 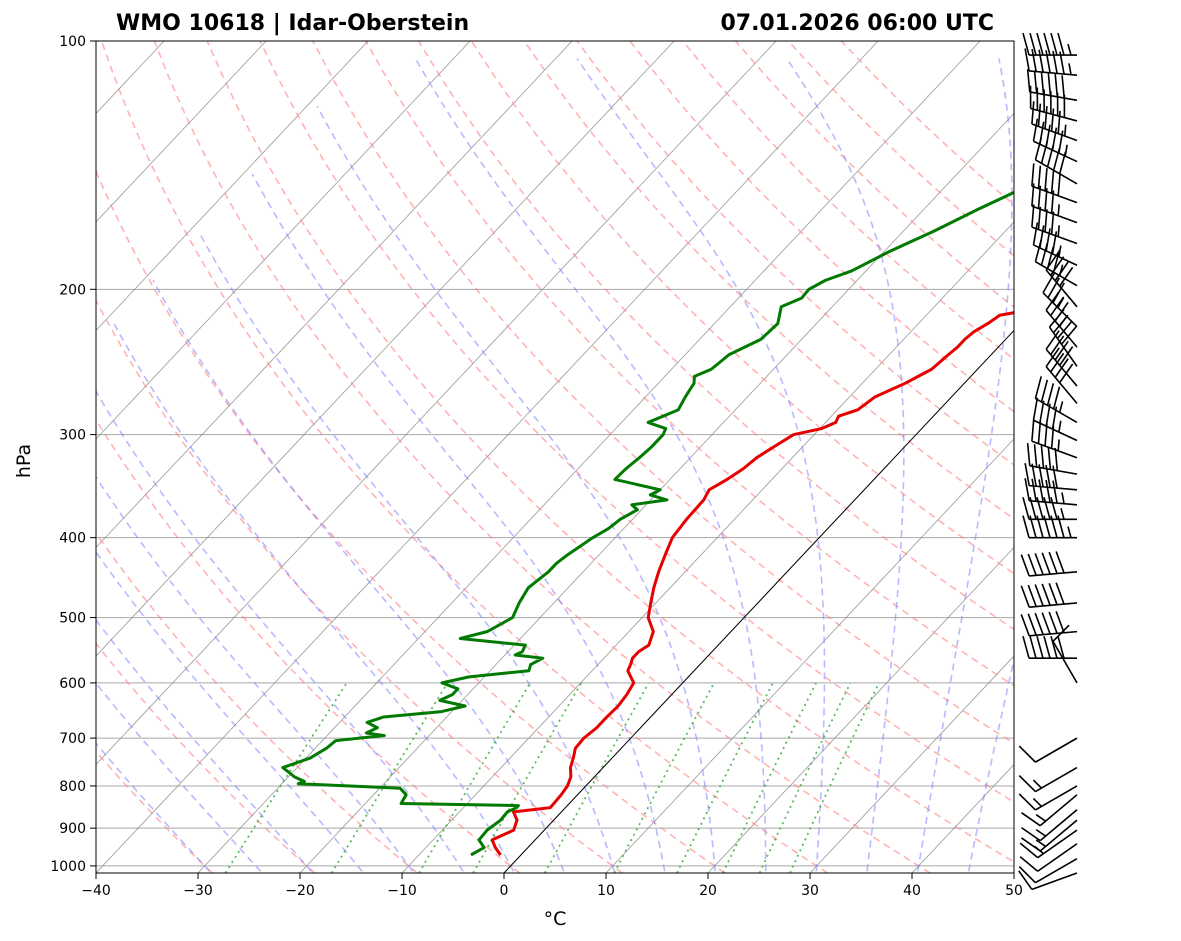 What do you see at coordinates (708, 891) in the screenshot?
I see `x-tick-label: 20` at bounding box center [708, 891].